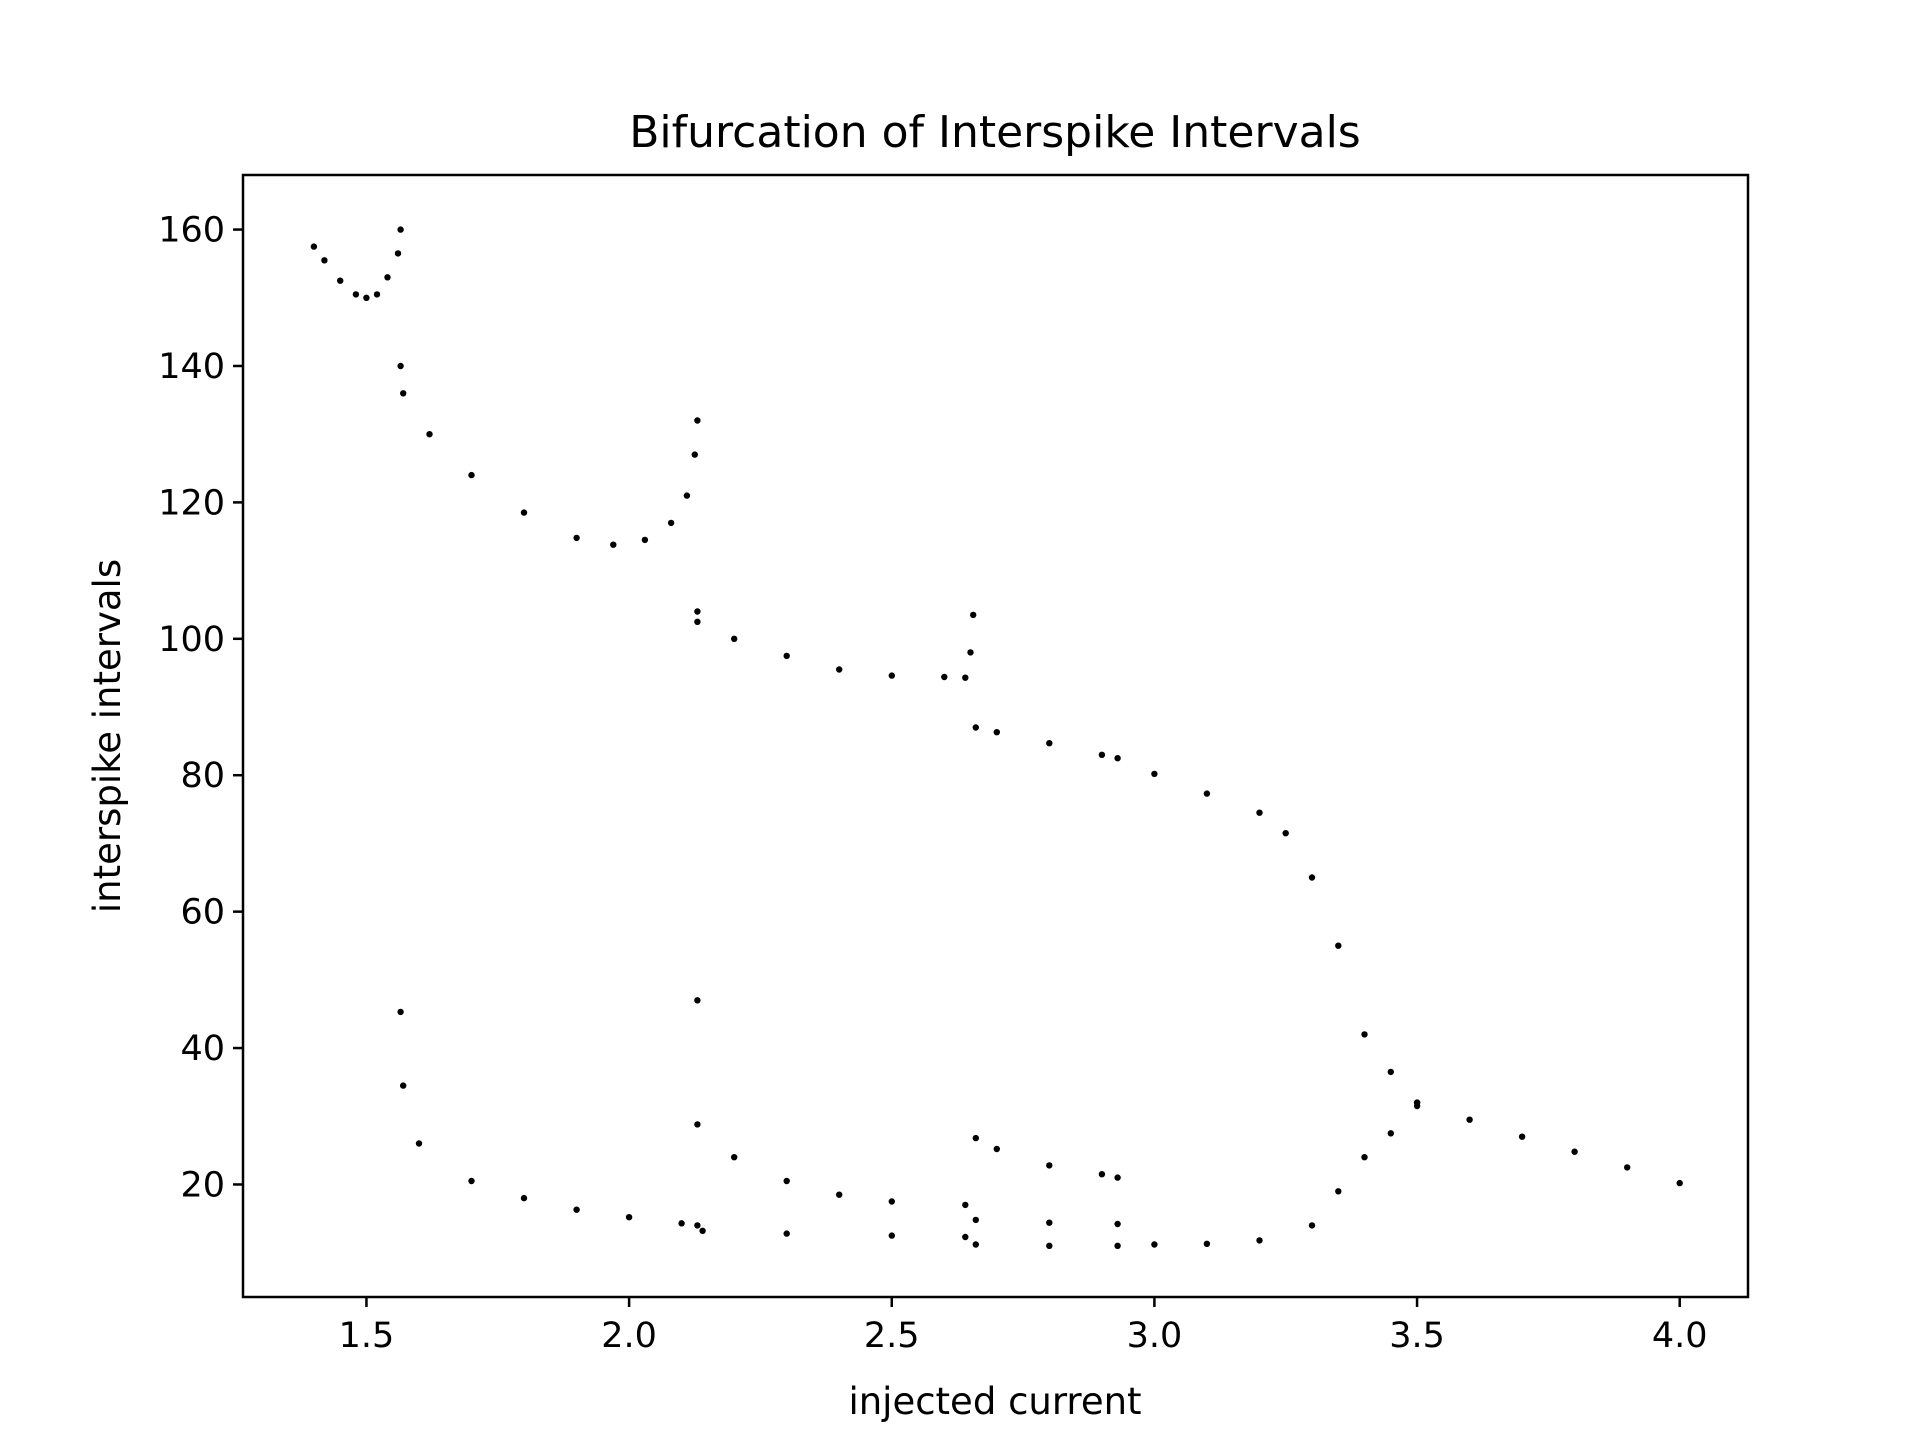  What do you see at coordinates (1023, 1326) in the screenshot?
I see `x-axis: 1.5 2.0 2.5 3.0 3.5 4.0` at bounding box center [1023, 1326].